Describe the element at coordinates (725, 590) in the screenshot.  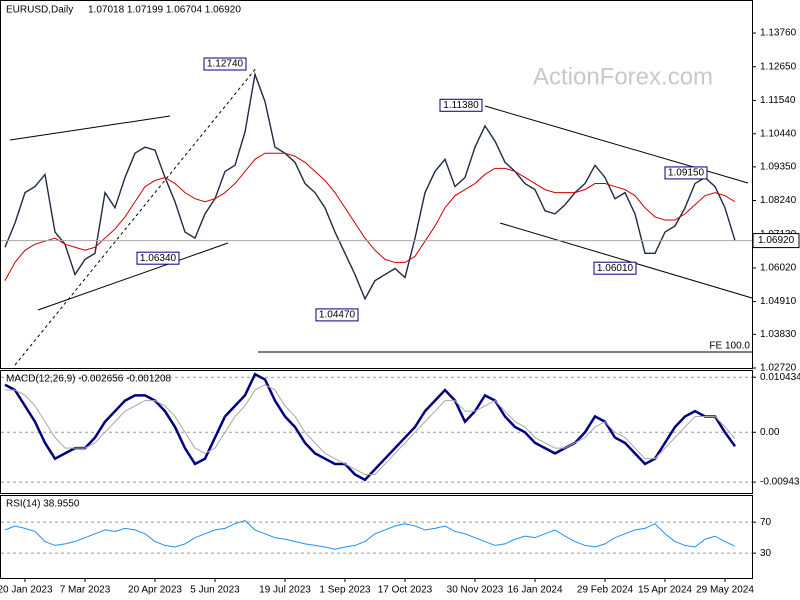
I see `x-tick-label: 29 May 2024` at that location.